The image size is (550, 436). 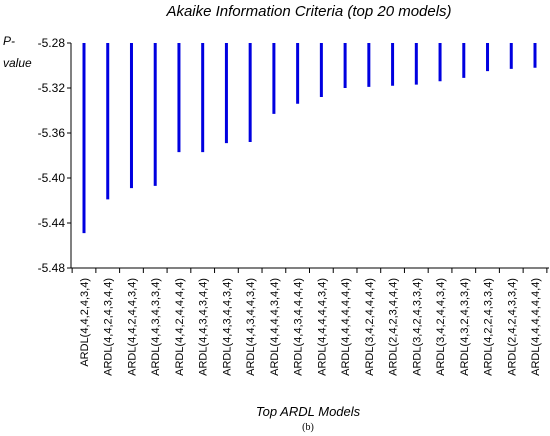 I want to click on y-tick-label: -5.40, so click(x=52, y=178).